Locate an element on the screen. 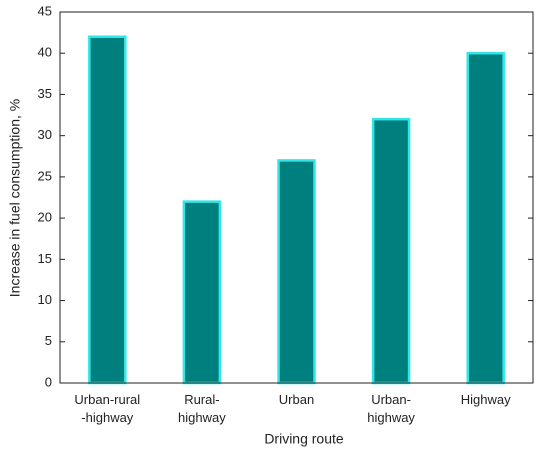 The height and width of the screenshot is (455, 550). y-tick-label: 5 is located at coordinates (48, 340).